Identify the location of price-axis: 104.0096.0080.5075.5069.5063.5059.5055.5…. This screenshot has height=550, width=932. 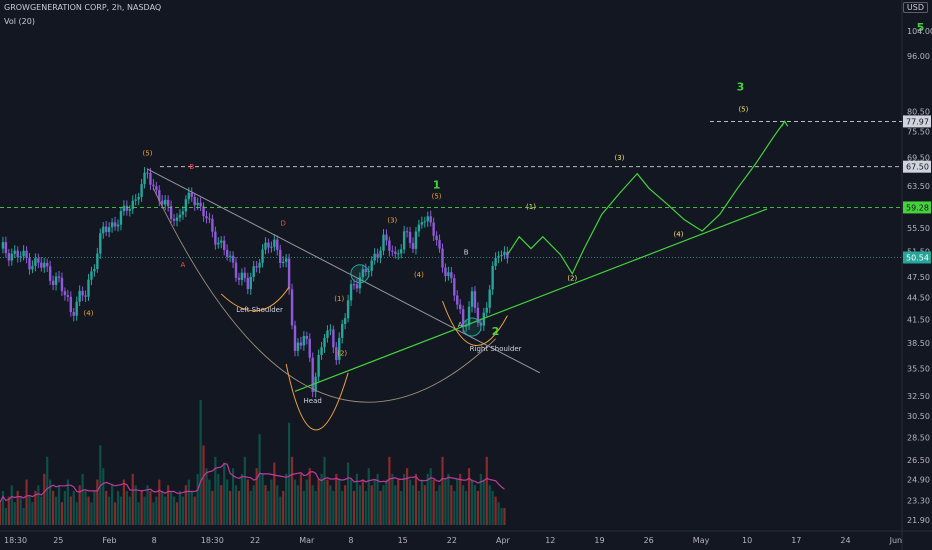
(917, 276).